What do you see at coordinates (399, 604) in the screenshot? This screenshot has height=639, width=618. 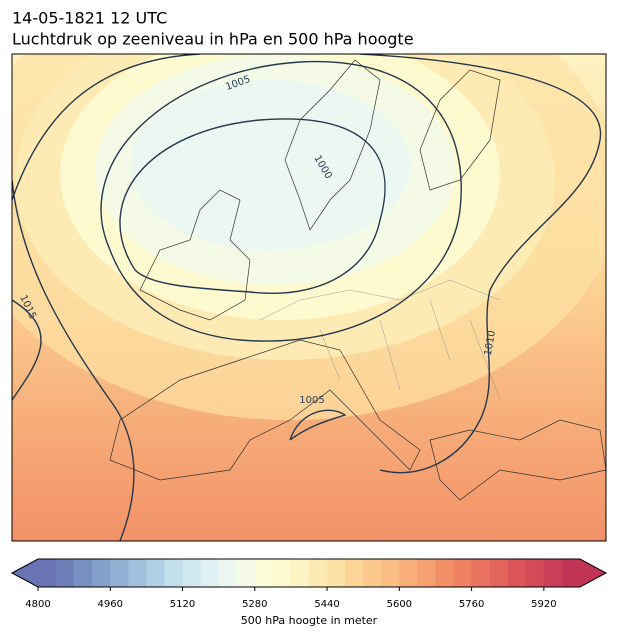 I see `tick-label: 5600` at bounding box center [399, 604].